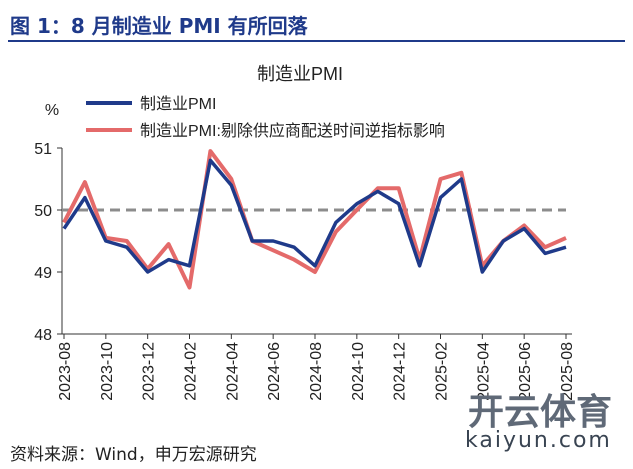 The image size is (633, 469). I want to click on y-tick-label: 50, so click(43, 211).